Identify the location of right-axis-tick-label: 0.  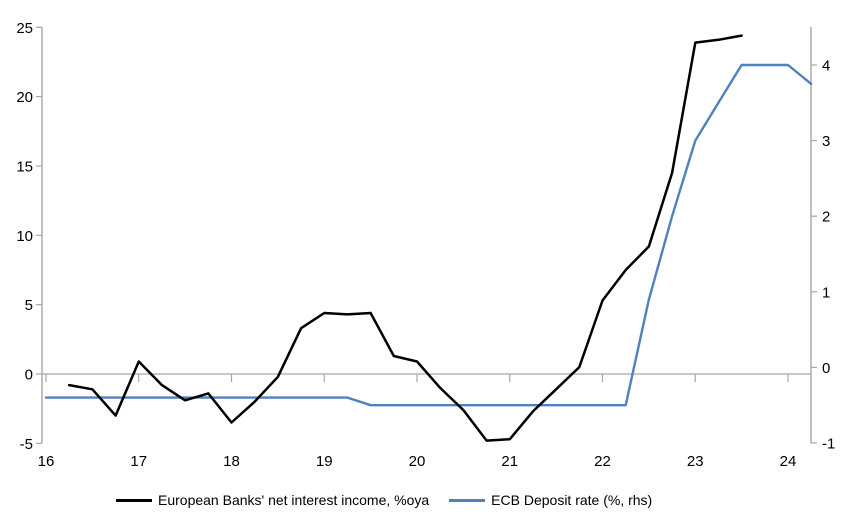
(826, 368).